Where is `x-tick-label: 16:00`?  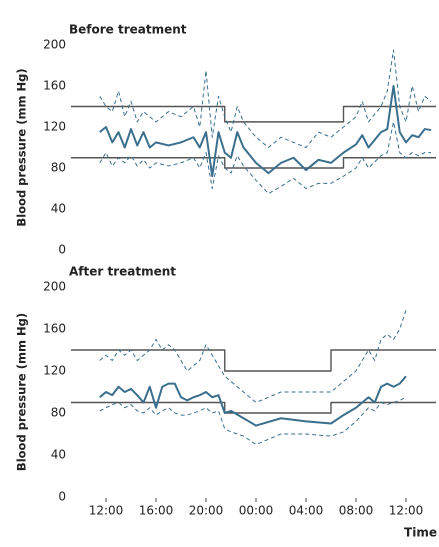 x-tick-label: 16:00 is located at coordinates (156, 511).